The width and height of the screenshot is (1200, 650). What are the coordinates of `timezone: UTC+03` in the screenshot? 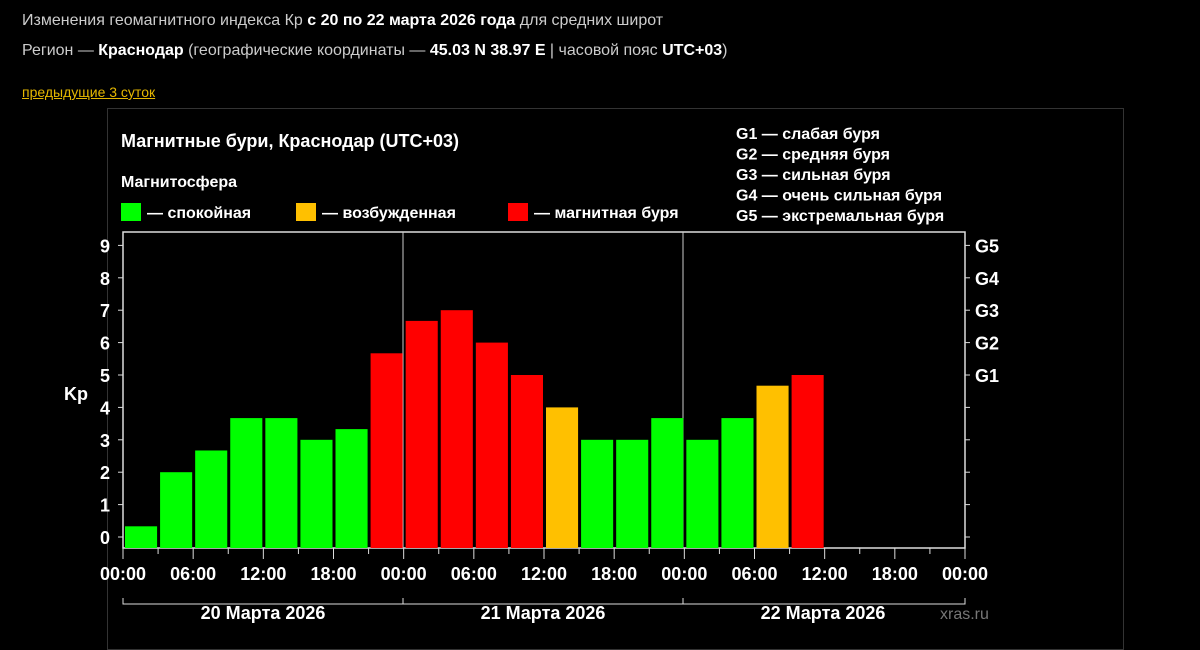 It's located at (692, 50).